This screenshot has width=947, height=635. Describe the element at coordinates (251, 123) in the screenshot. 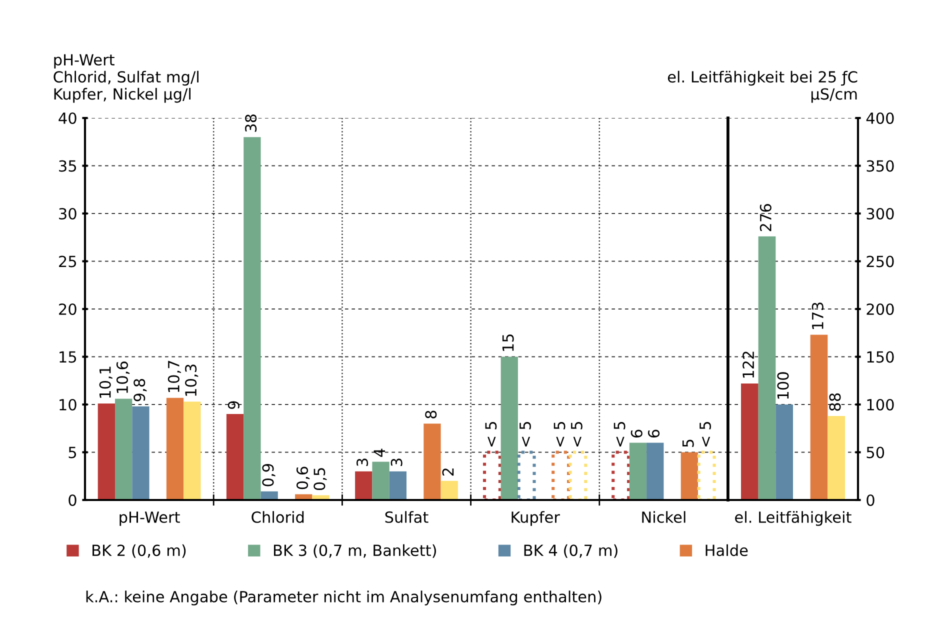

I see `data-label: 38` at that location.